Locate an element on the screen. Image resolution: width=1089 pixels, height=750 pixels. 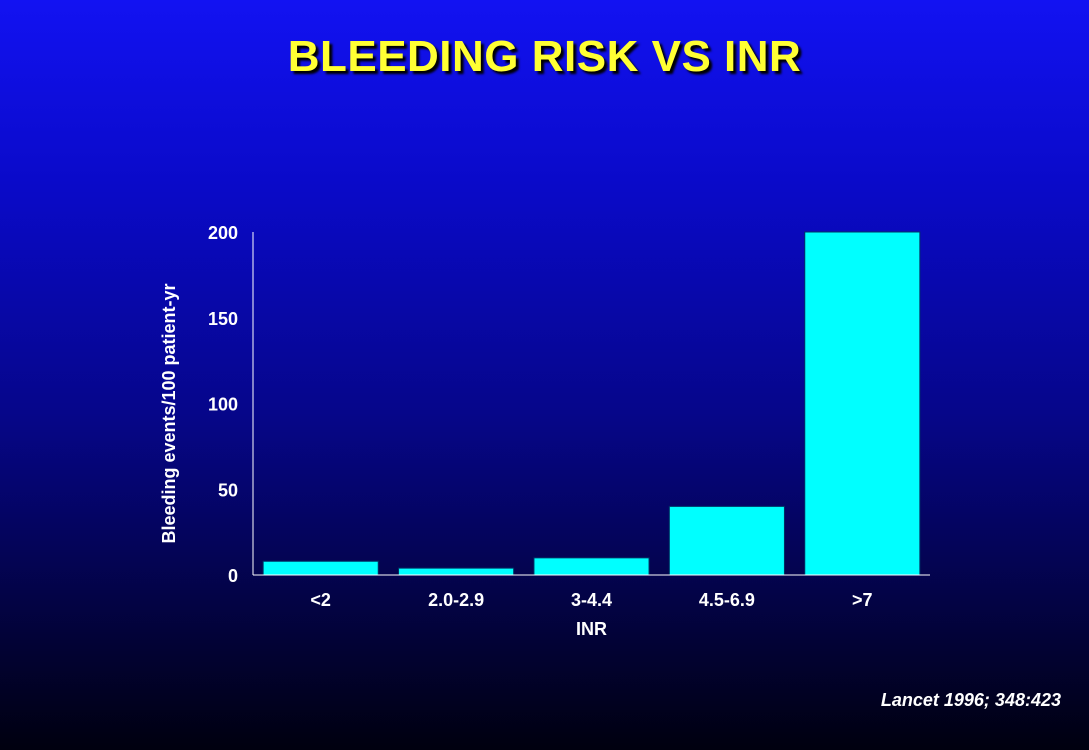
y-axis-title: Bleeding events/100 patient-yr is located at coordinates (169, 413).